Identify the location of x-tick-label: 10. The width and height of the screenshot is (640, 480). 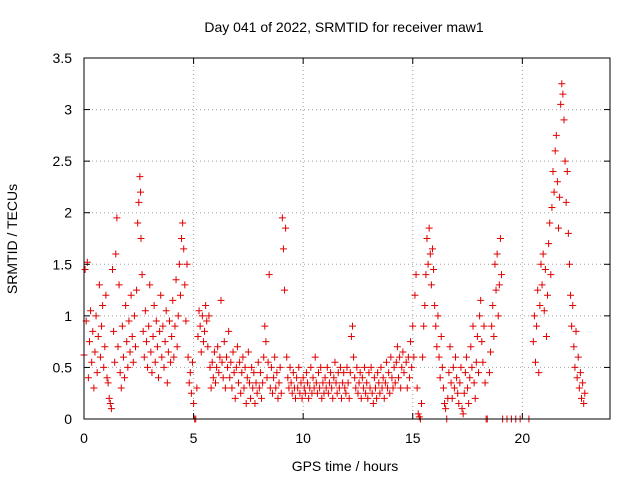
(303, 438).